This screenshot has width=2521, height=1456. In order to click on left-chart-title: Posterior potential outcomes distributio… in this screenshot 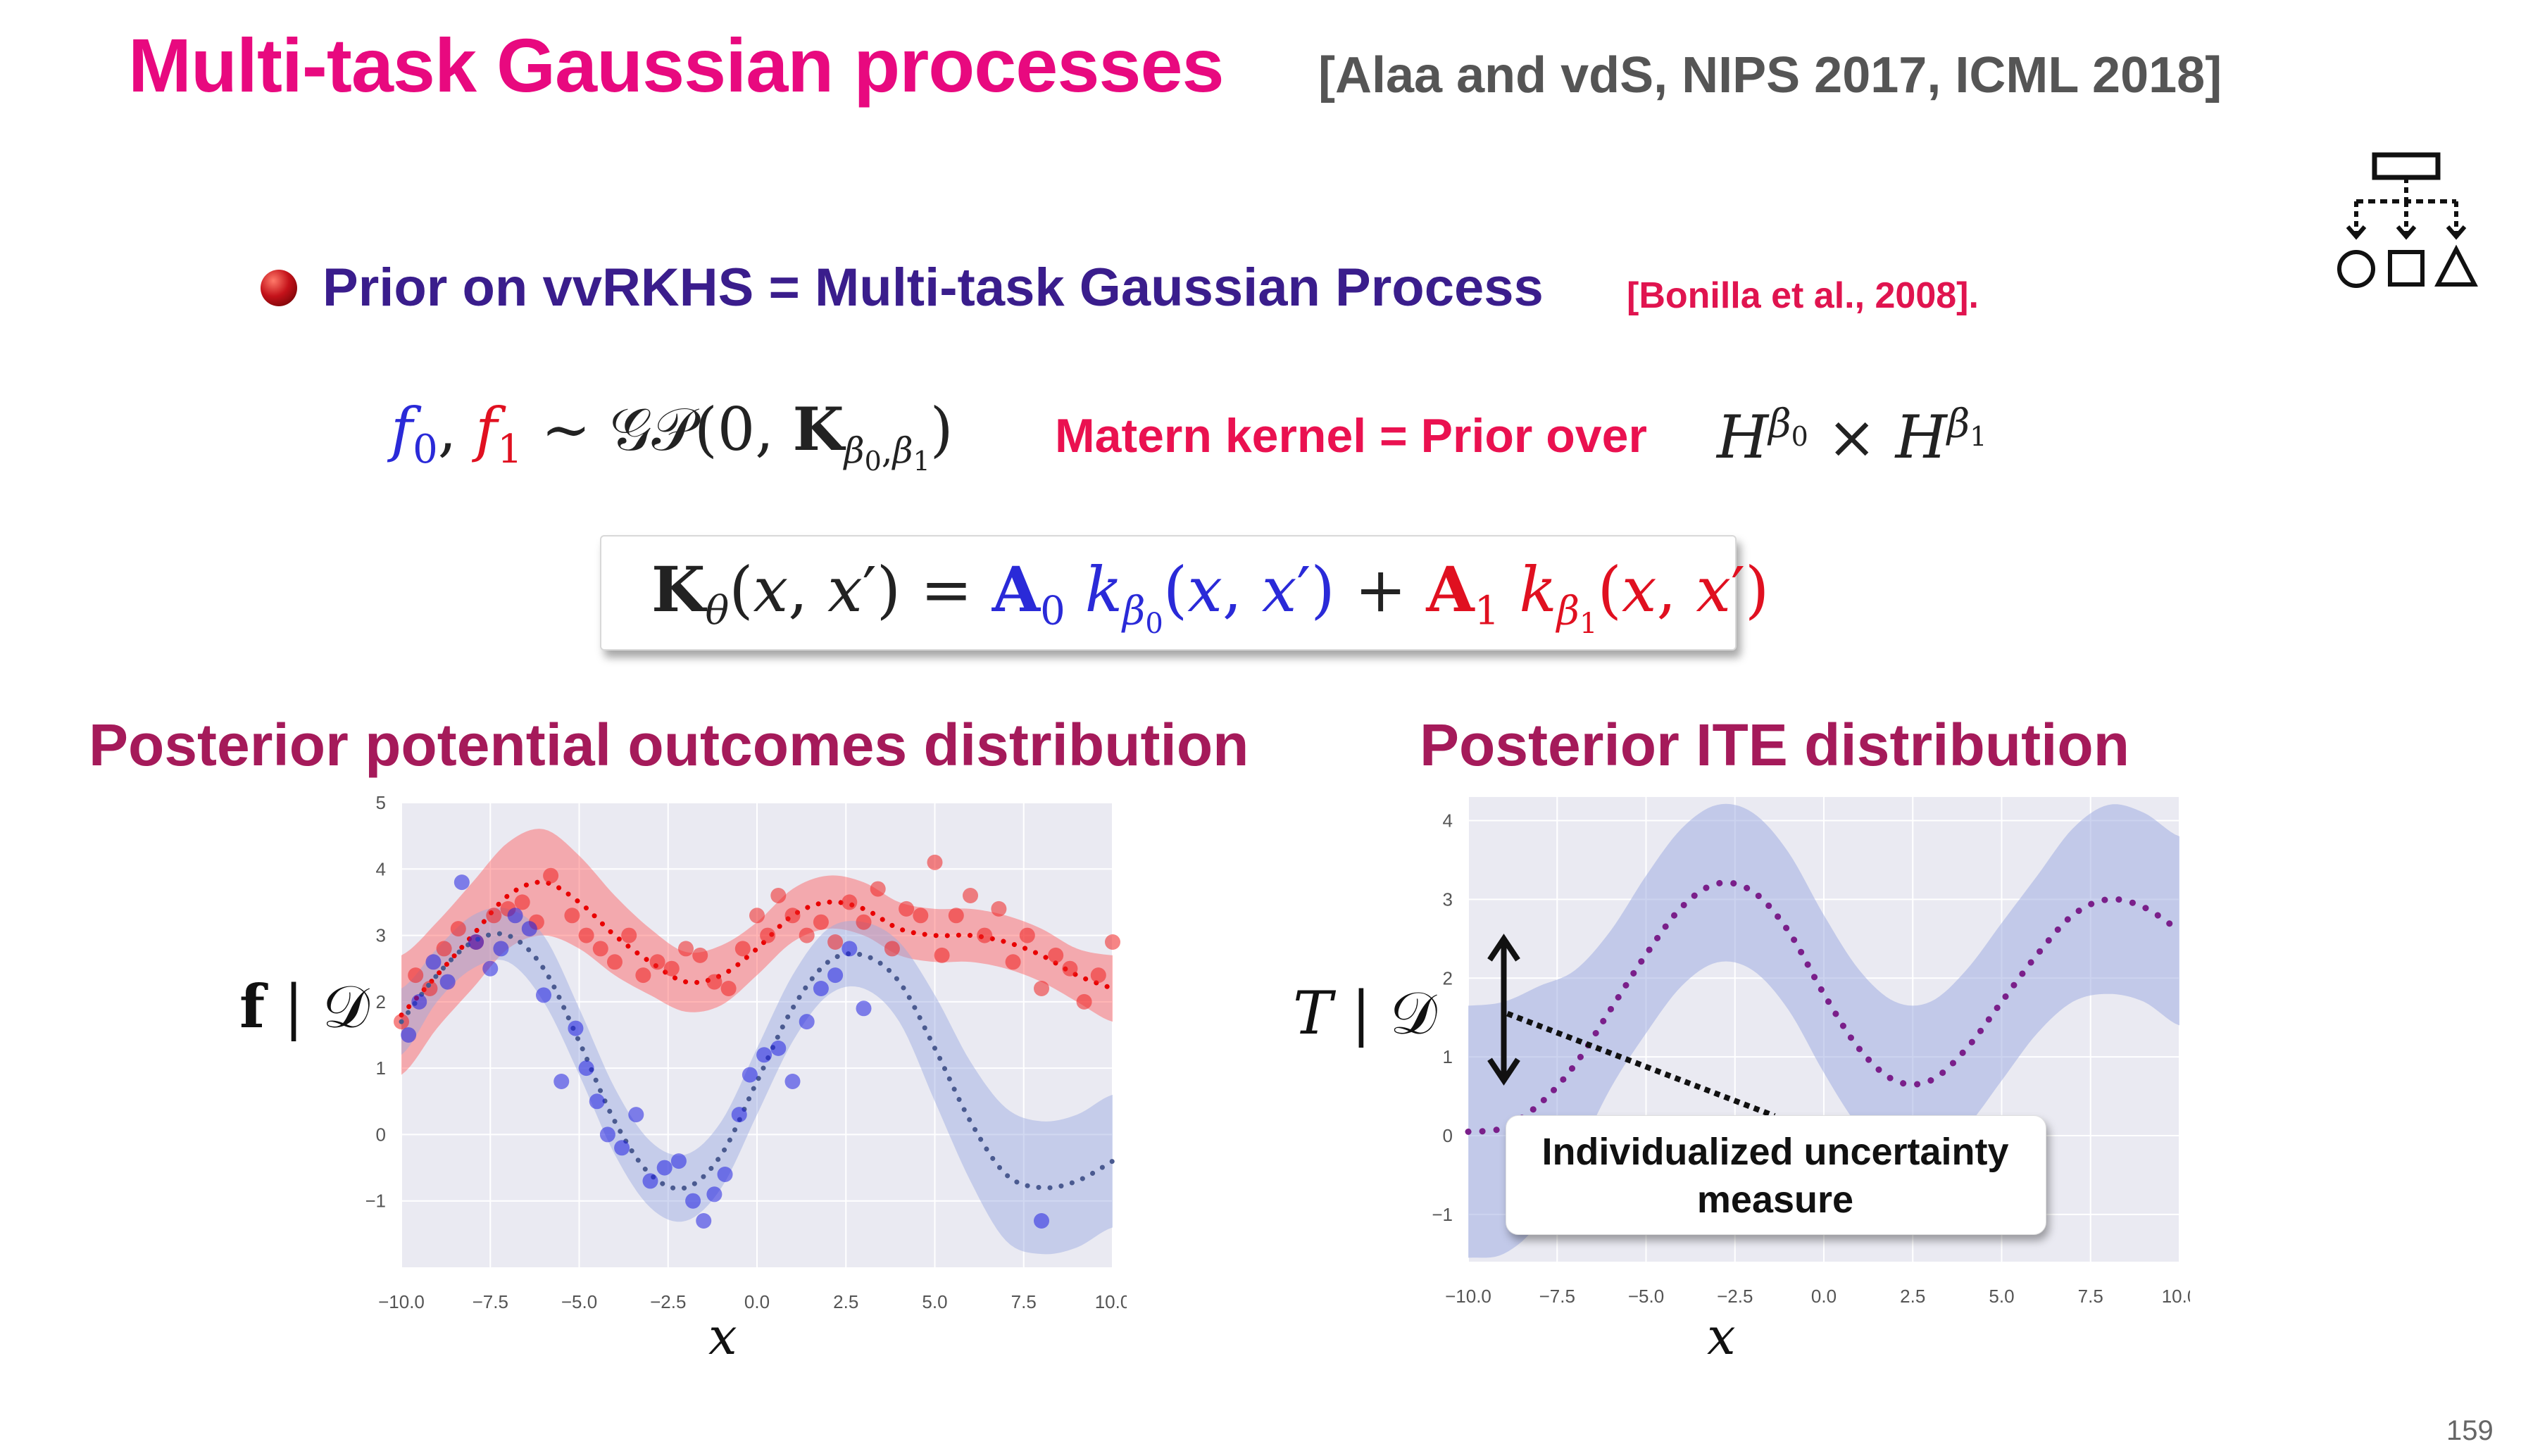, I will do `click(669, 745)`.